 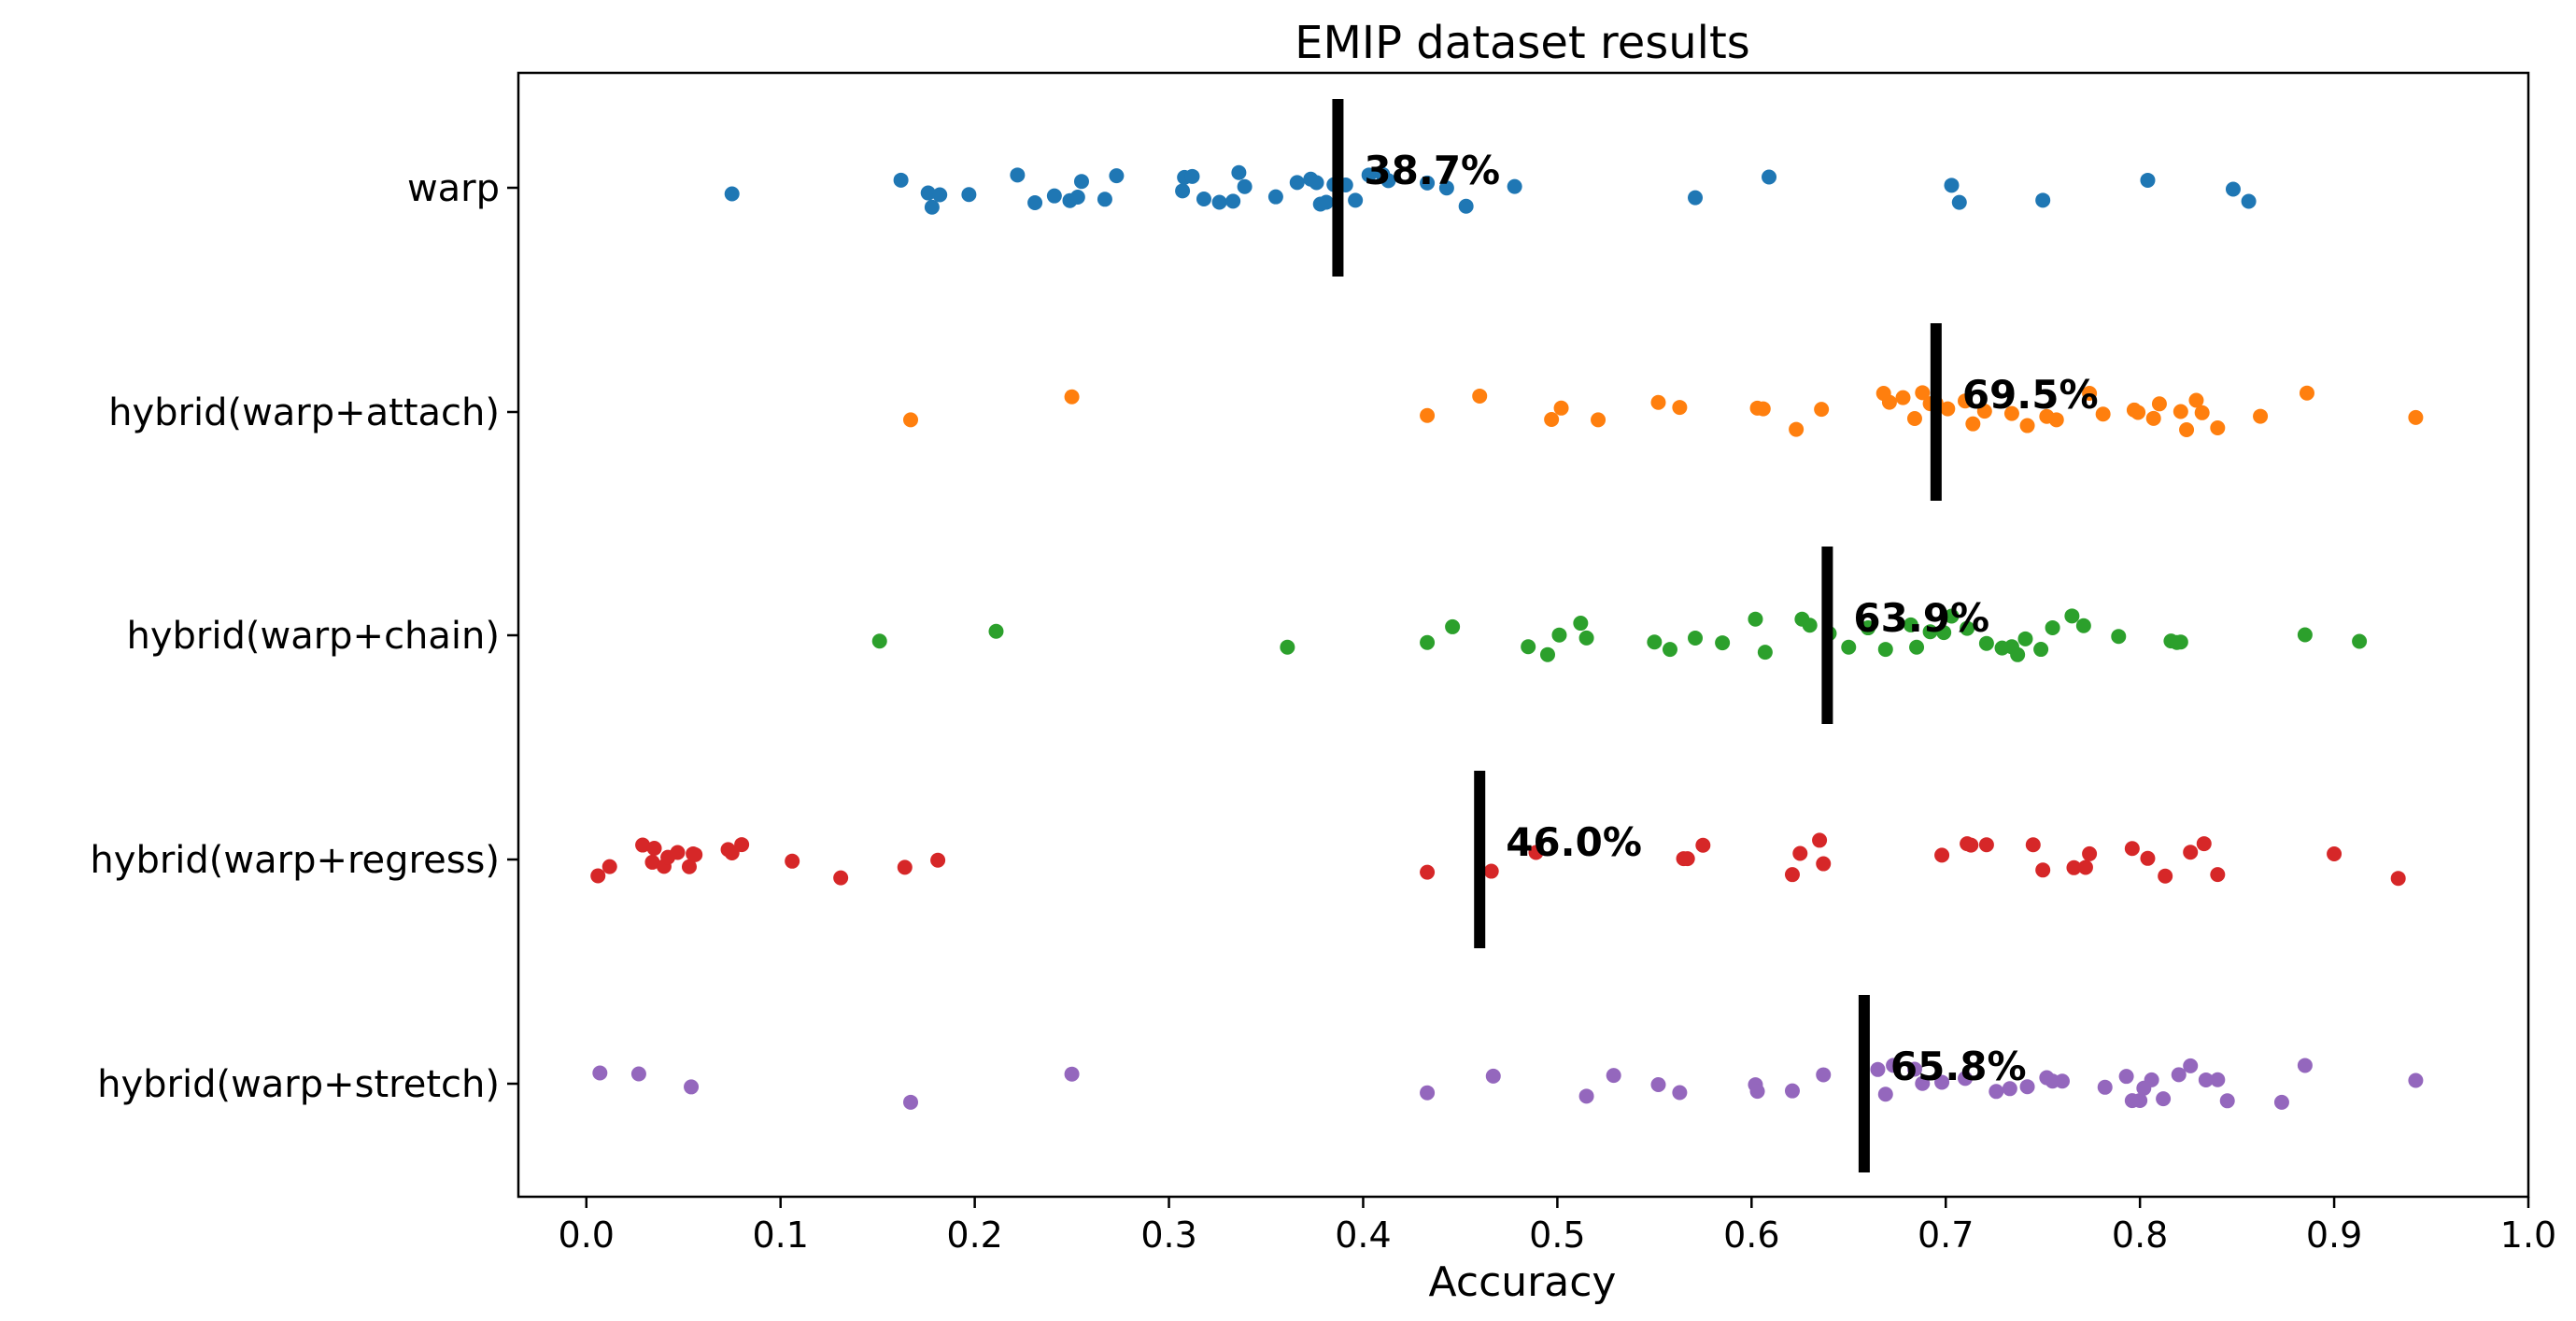 I want to click on x-tick-label-7: 0.7, so click(x=1946, y=1235).